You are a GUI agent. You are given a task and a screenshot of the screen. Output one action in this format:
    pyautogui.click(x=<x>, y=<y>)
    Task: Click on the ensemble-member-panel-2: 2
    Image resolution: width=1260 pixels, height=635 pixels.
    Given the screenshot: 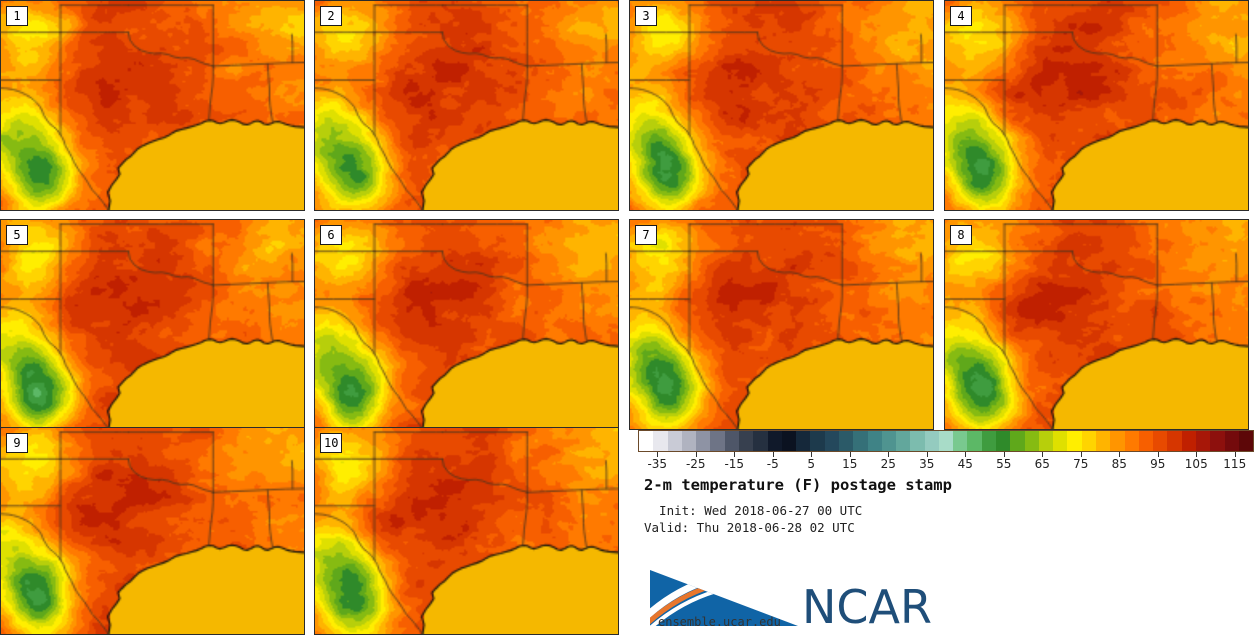 What is the action you would take?
    pyautogui.click(x=466, y=105)
    